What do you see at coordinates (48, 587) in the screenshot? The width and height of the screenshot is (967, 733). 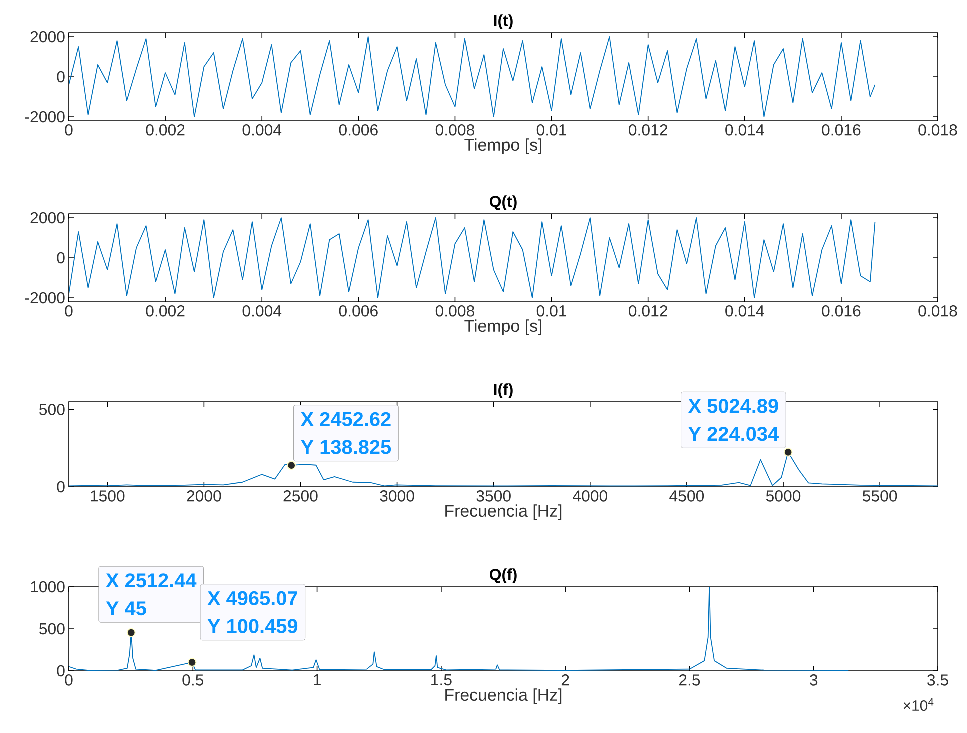 I see `y-tick-label: 1000` at bounding box center [48, 587].